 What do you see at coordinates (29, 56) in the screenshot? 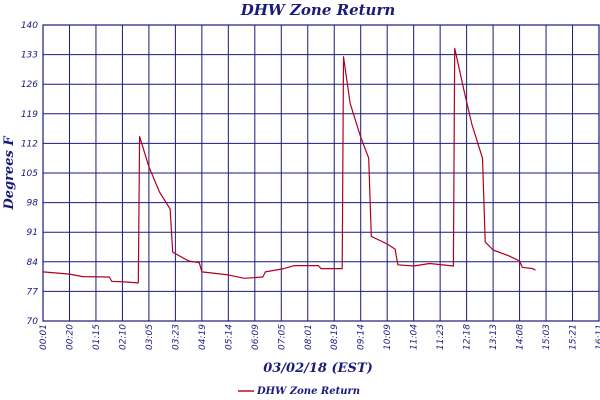
I see `y-tick-label: 133` at bounding box center [29, 56].